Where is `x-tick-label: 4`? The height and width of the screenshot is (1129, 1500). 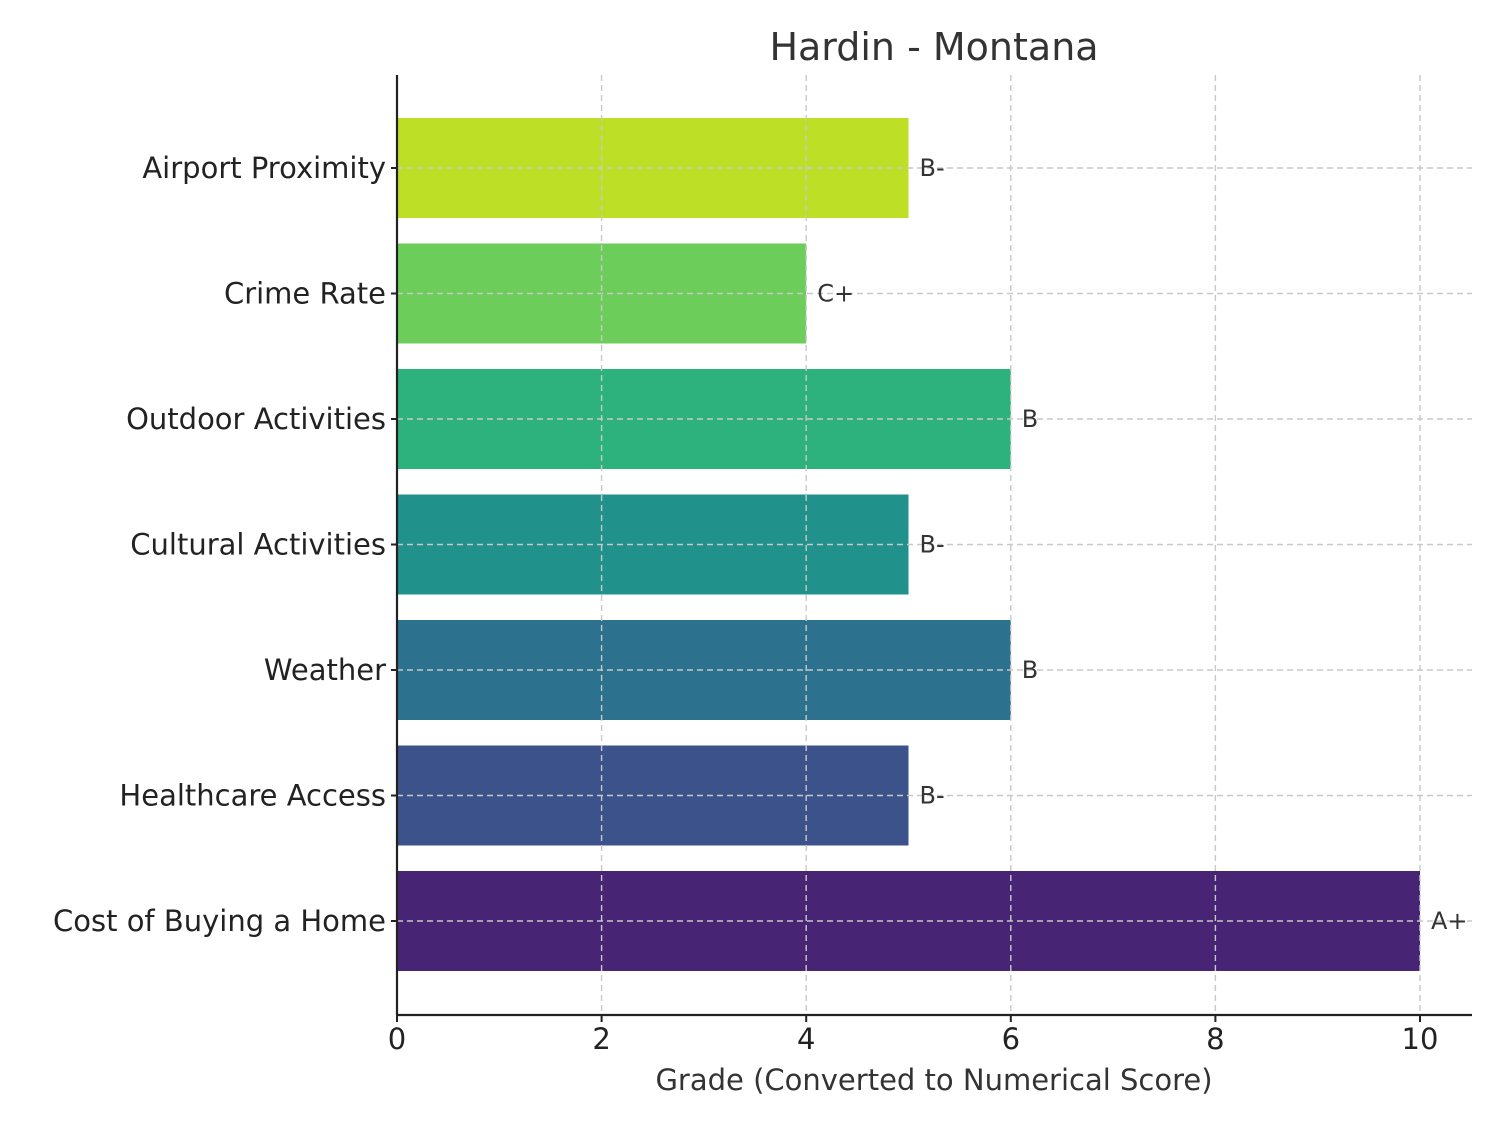
x-tick-label: 4 is located at coordinates (806, 1039).